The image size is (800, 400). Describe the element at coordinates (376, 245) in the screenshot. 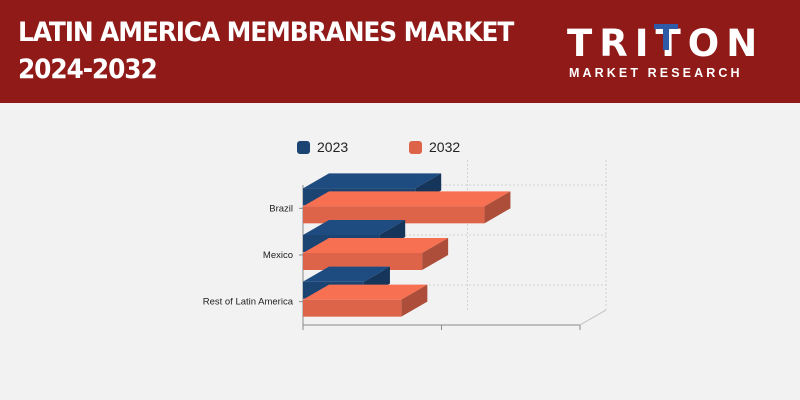

I see `bar-top-2032-Mexico` at that location.